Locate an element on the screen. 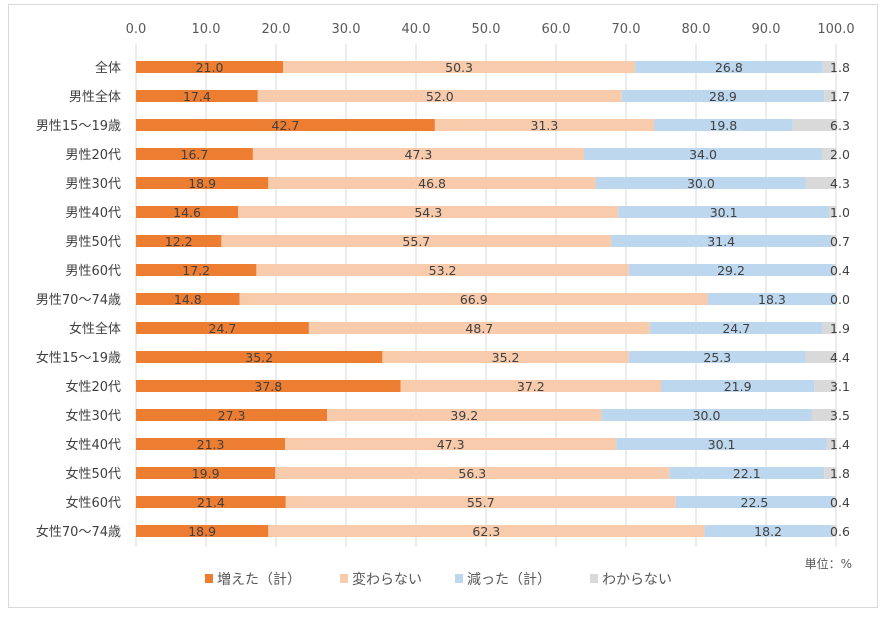  data-label: 3.5 is located at coordinates (840, 415).